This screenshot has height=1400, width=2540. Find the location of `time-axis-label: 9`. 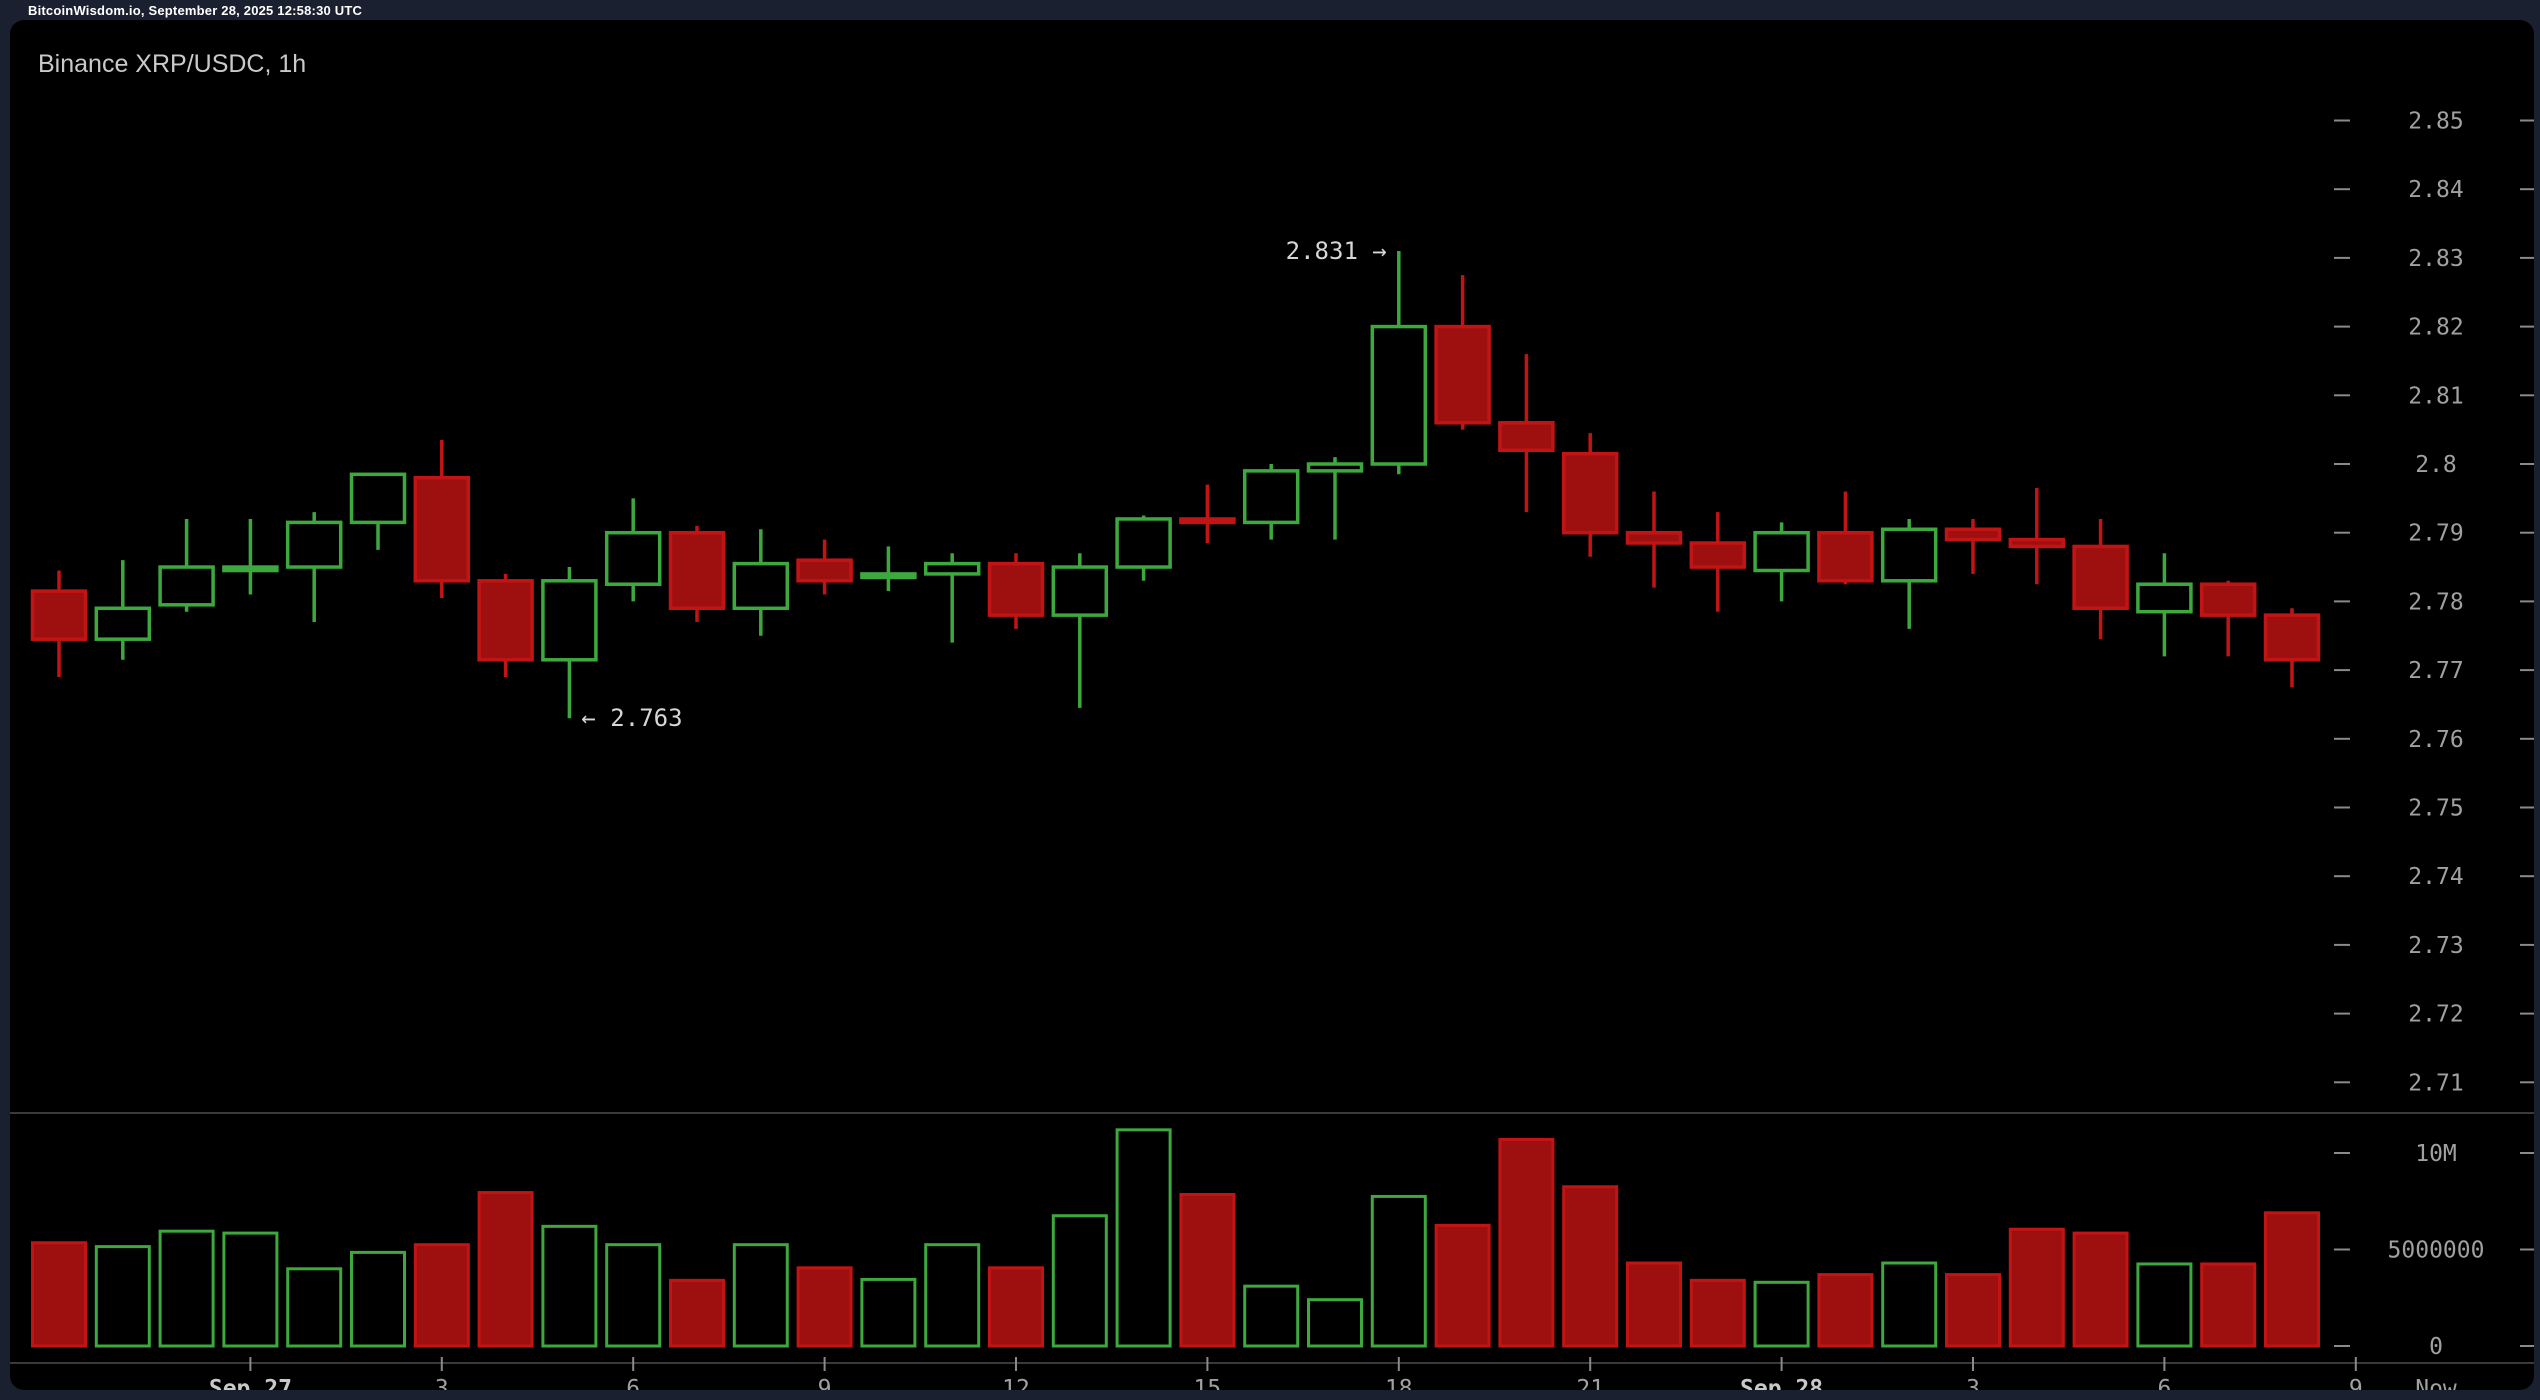

time-axis-label: 9 is located at coordinates (825, 1383).